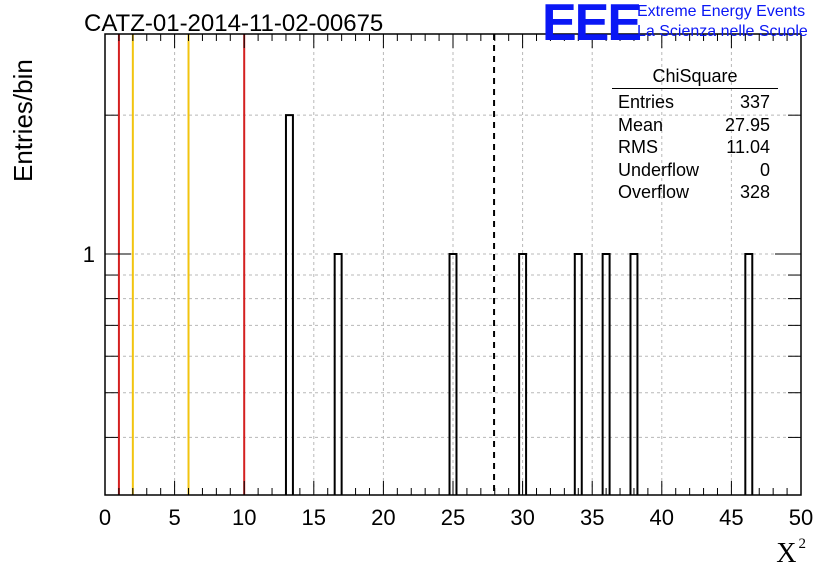 The width and height of the screenshot is (836, 572). Describe the element at coordinates (695, 102) in the screenshot. I see `stats-row-entries: Entries 337` at that location.